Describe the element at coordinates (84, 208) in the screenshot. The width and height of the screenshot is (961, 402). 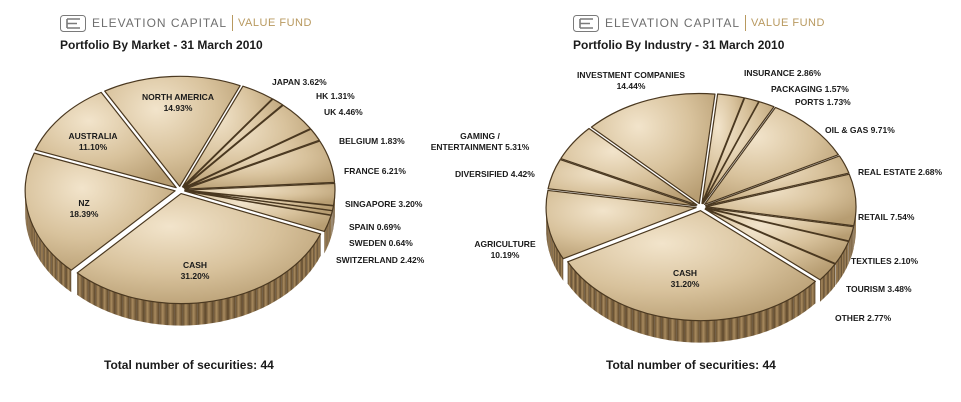
I see `slice-label-nz: NZ 18.39%` at that location.